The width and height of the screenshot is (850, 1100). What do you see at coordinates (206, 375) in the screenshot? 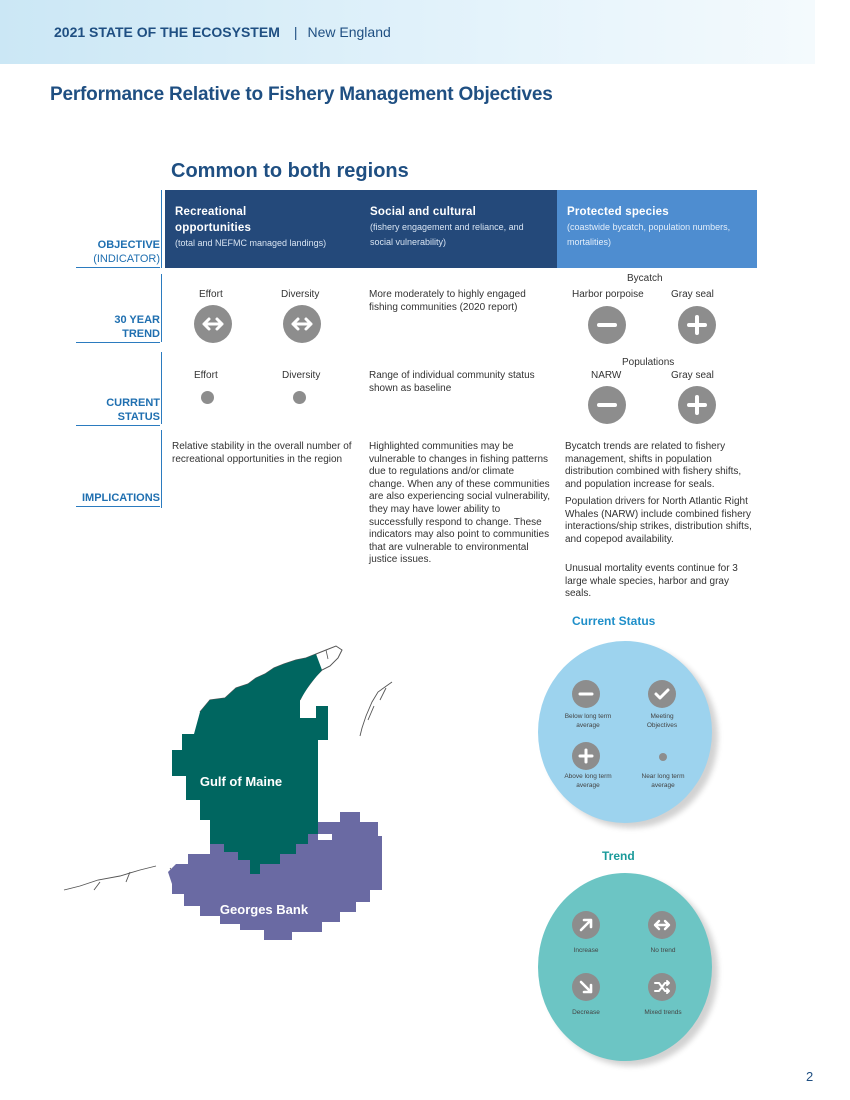
I see `status-rec-effort-label: Effort` at bounding box center [206, 375].